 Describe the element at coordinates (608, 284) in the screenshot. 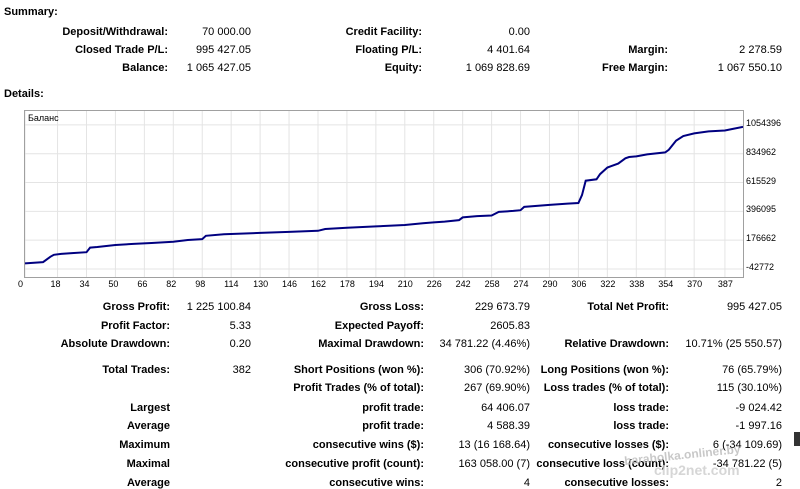

I see `x-tick-label: 322` at that location.